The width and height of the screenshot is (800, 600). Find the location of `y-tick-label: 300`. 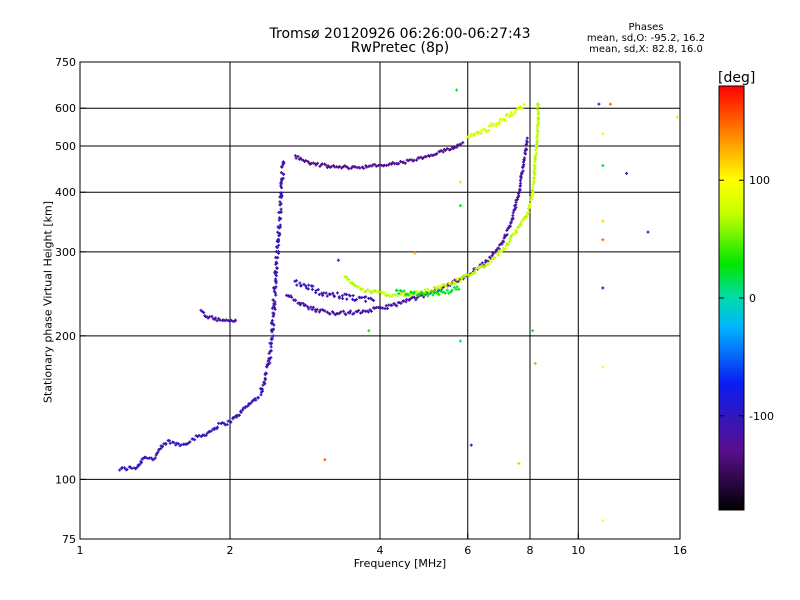

y-tick-label: 300 is located at coordinates (65, 252).